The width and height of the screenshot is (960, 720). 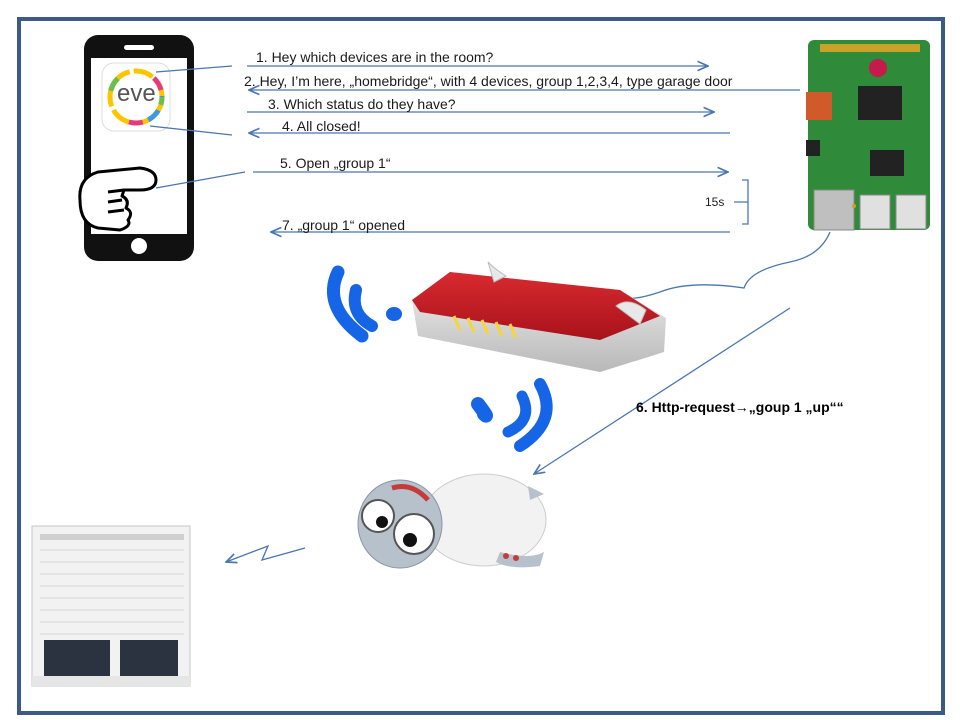 I want to click on message-4-label: 4. All closed!, so click(x=321, y=126).